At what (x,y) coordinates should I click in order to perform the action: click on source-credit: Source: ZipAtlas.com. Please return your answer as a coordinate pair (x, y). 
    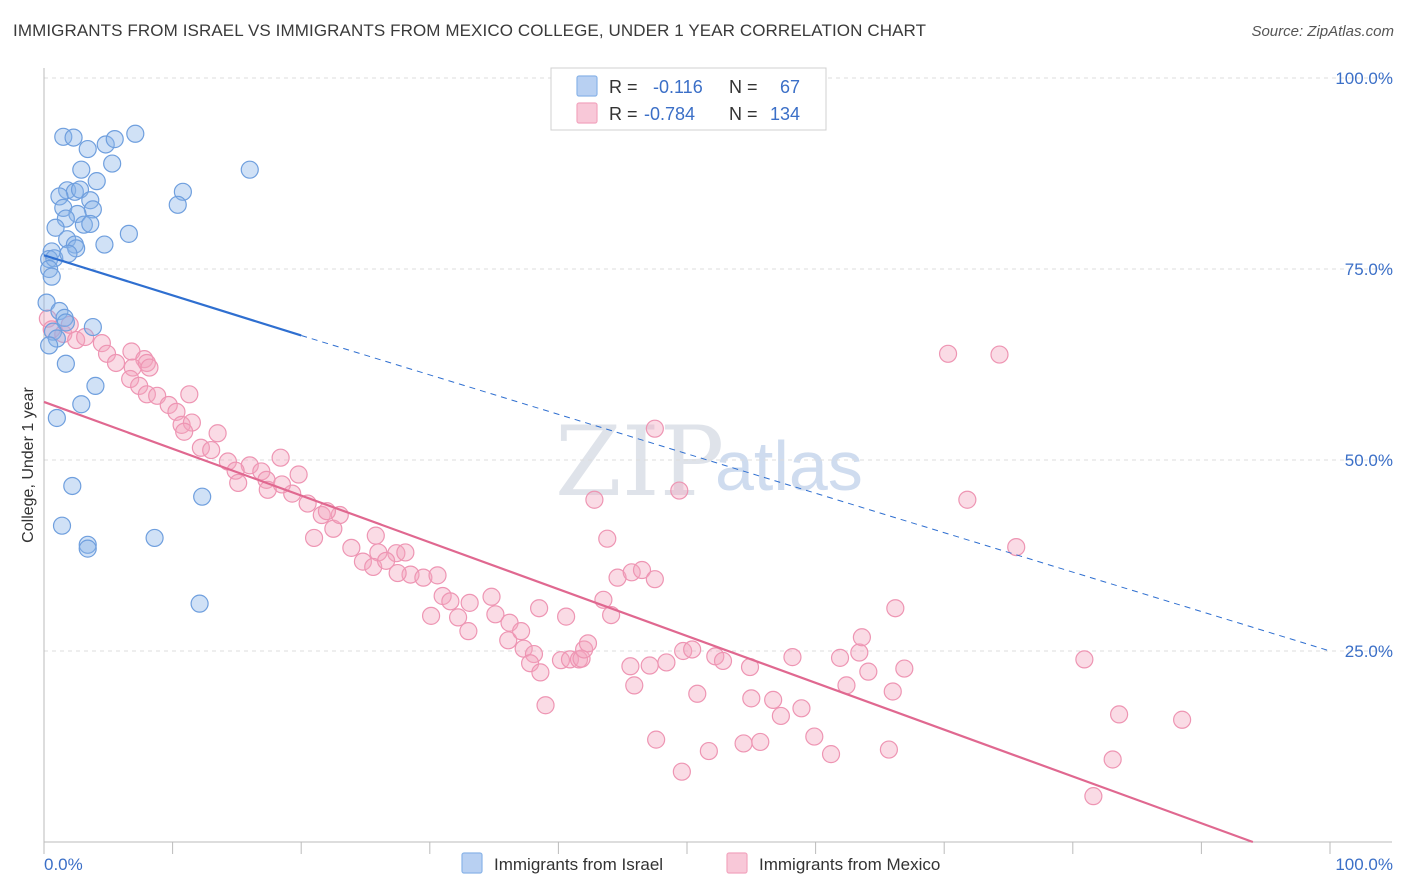
    Looking at the image, I should click on (1322, 31).